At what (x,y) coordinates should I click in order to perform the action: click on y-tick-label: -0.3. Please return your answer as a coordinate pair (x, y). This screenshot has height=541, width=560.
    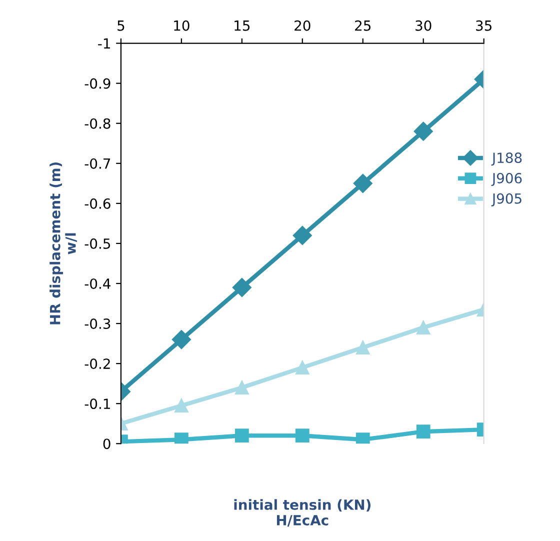
    Looking at the image, I should click on (97, 323).